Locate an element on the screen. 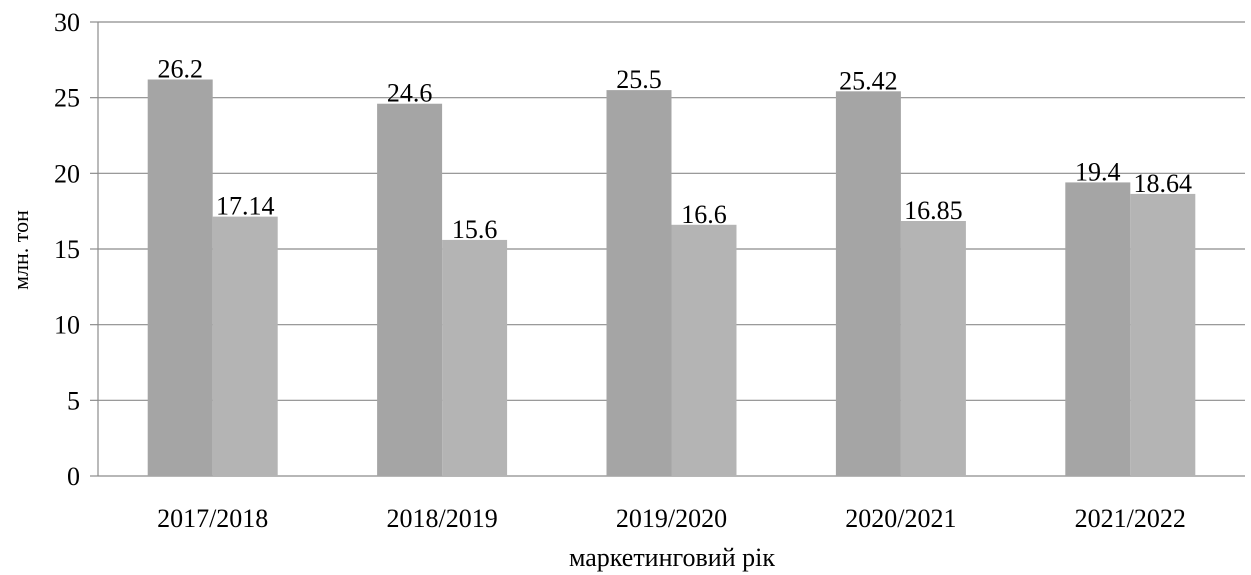 This screenshot has width=1251, height=575. data-label: 24.6 is located at coordinates (410, 93).